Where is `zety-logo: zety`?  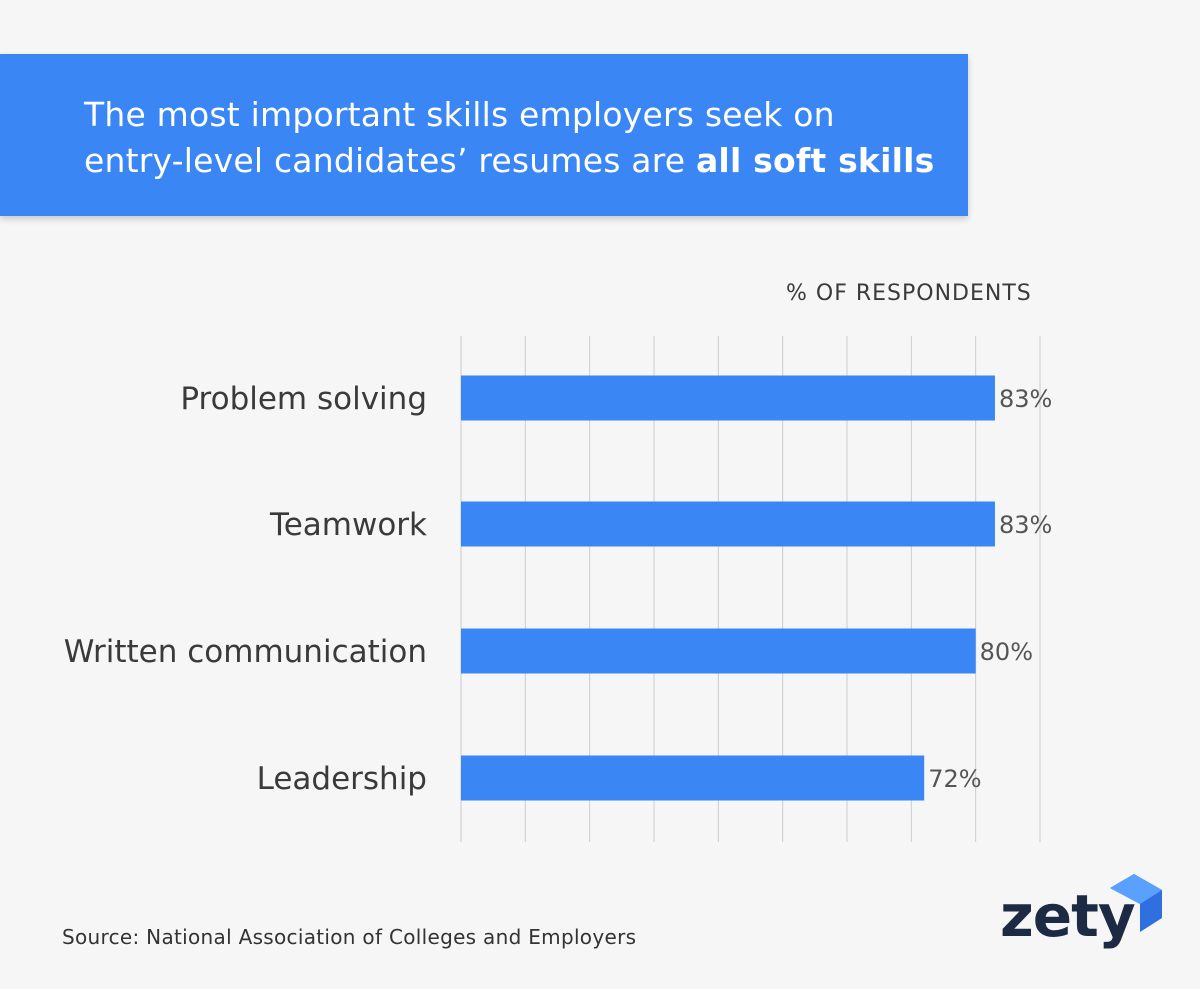 zety-logo: zety is located at coordinates (1085, 912).